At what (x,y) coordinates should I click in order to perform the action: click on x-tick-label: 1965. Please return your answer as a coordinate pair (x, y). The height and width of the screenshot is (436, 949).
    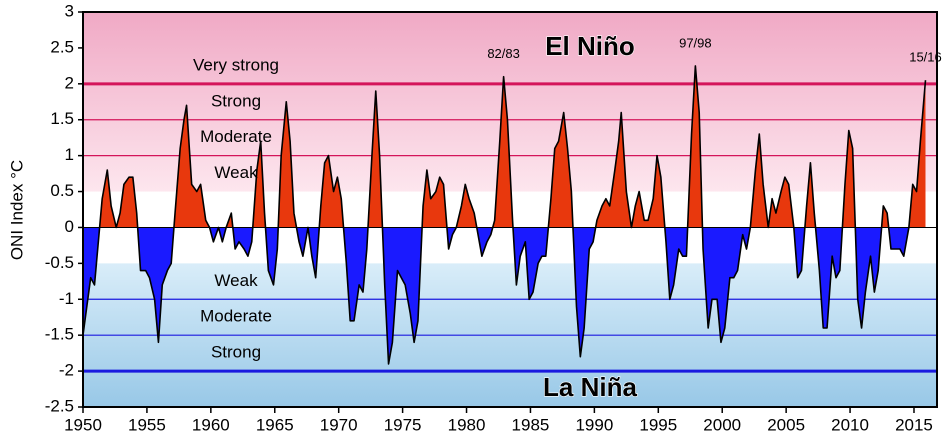
    Looking at the image, I should click on (275, 424).